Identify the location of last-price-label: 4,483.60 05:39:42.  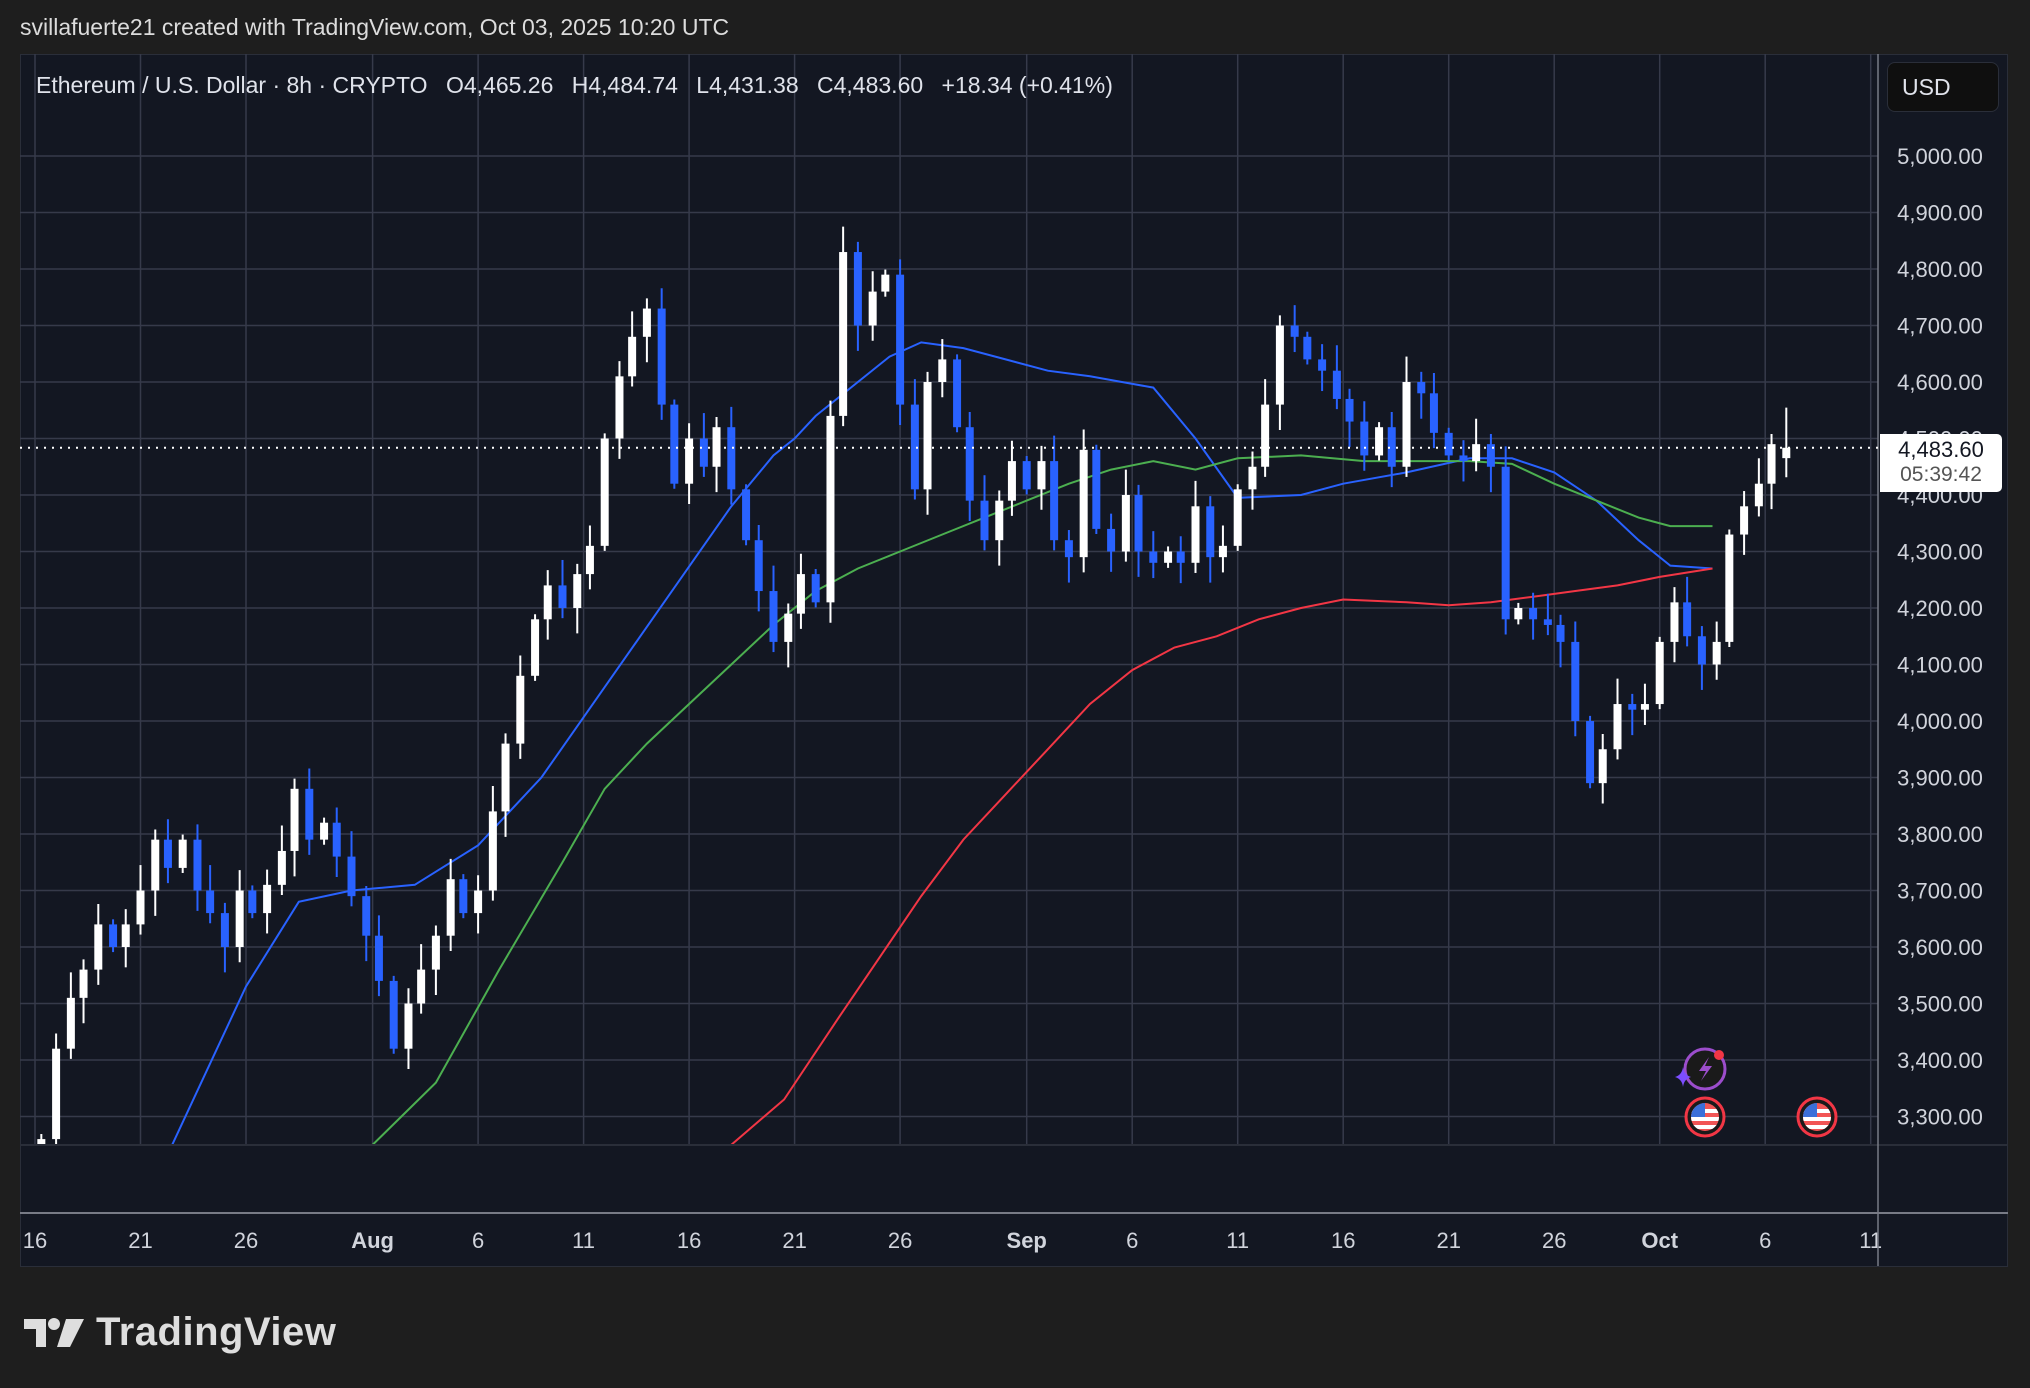
(1941, 463).